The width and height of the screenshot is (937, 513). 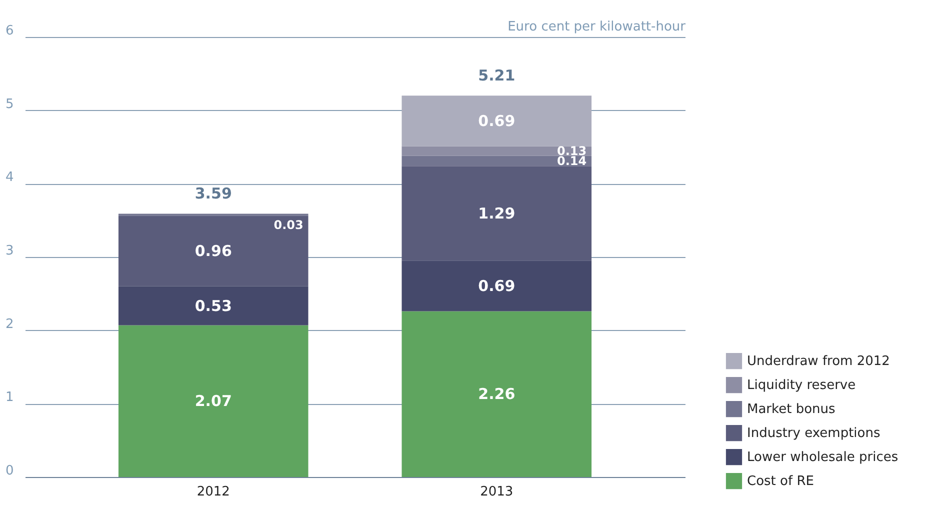 What do you see at coordinates (10, 251) in the screenshot?
I see `y-tick-label: 3` at bounding box center [10, 251].